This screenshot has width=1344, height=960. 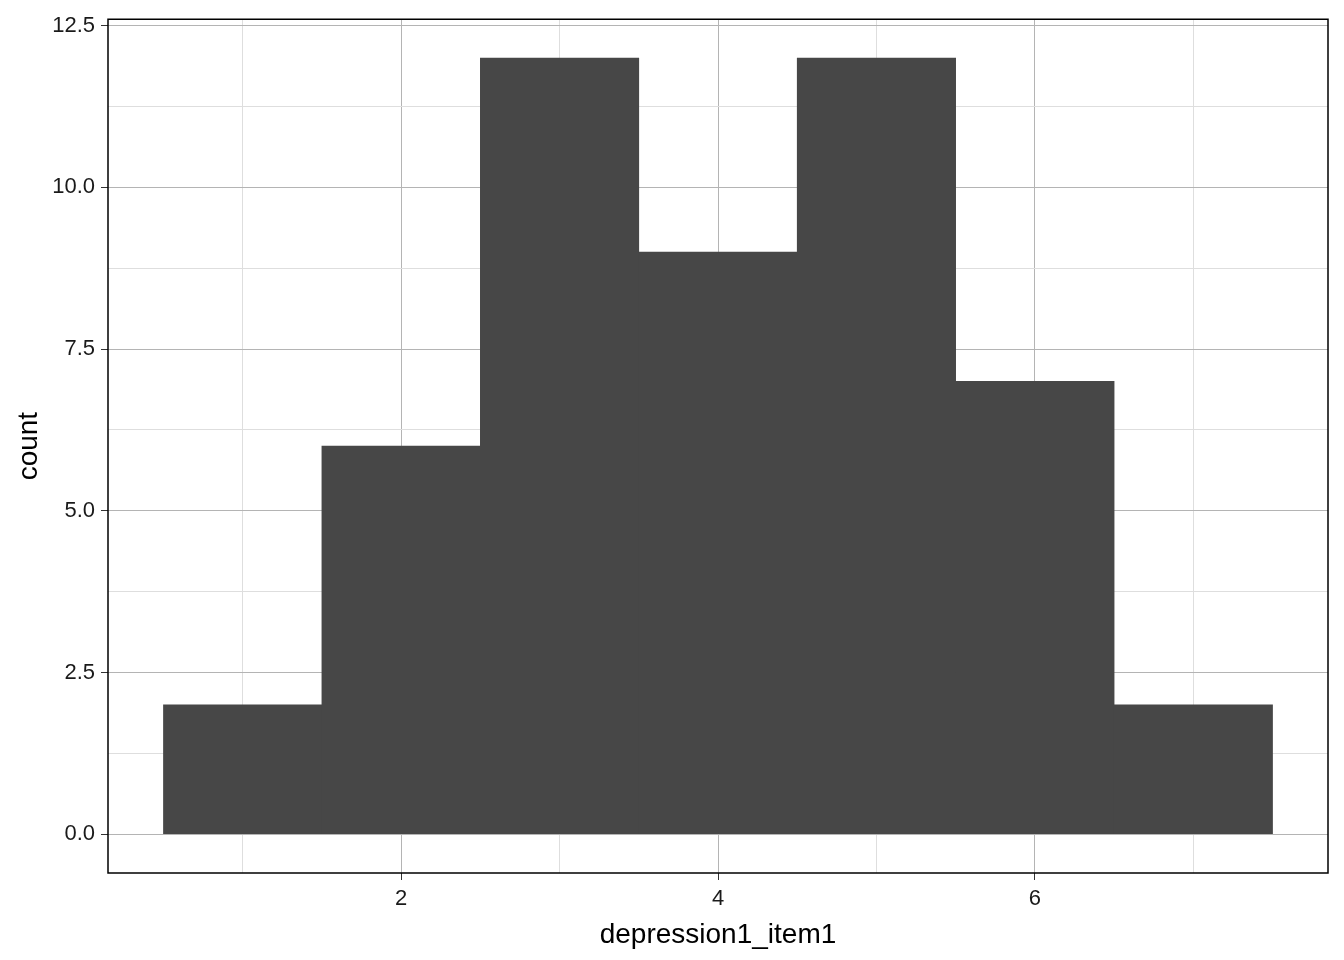 What do you see at coordinates (718, 933) in the screenshot?
I see `x-axis-title: depression1_item1` at bounding box center [718, 933].